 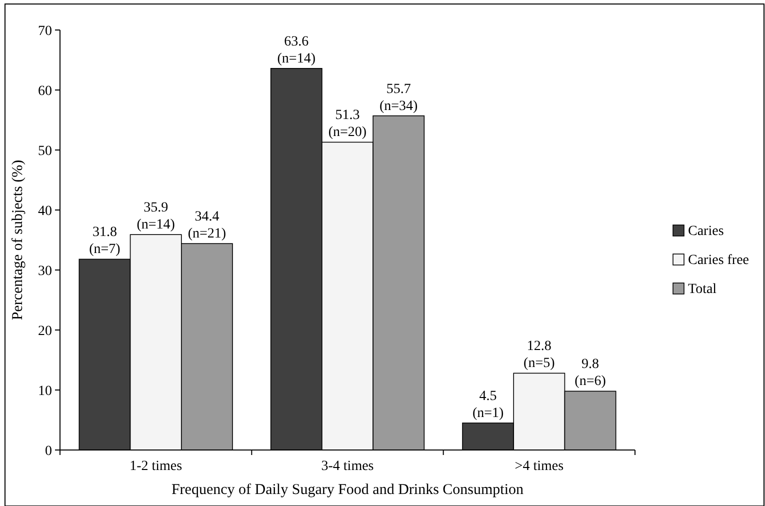 I want to click on legend-label: Caries free, so click(x=719, y=260).